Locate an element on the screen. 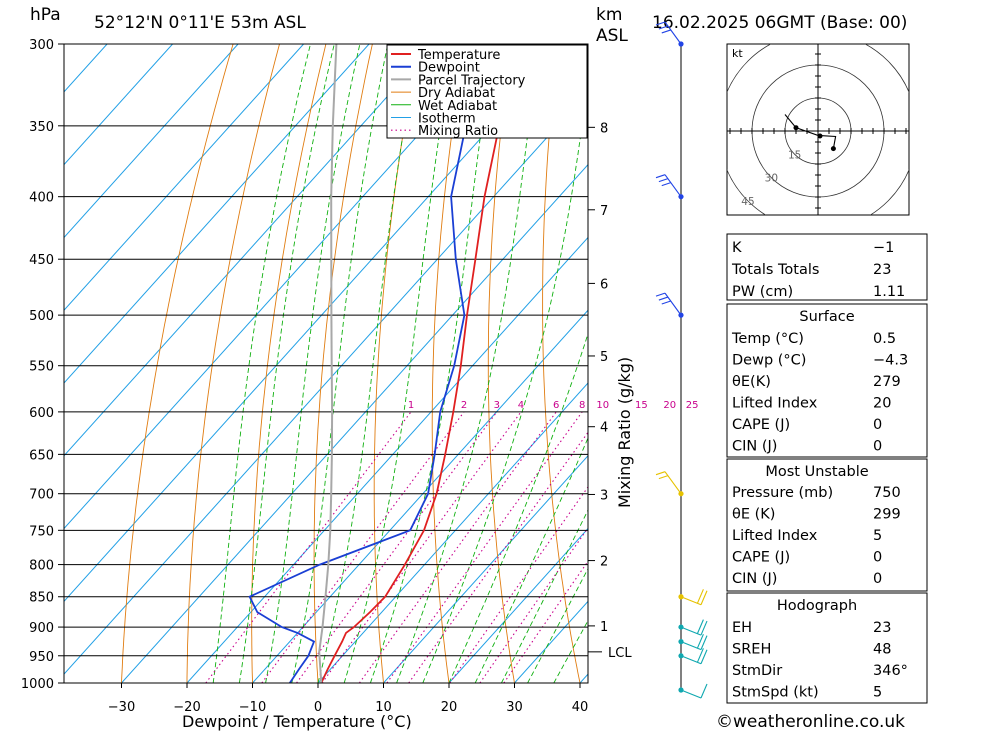 Image resolution: width=1000 pixels, height=733 pixels. mixing-ratio-label: 8 is located at coordinates (582, 405).